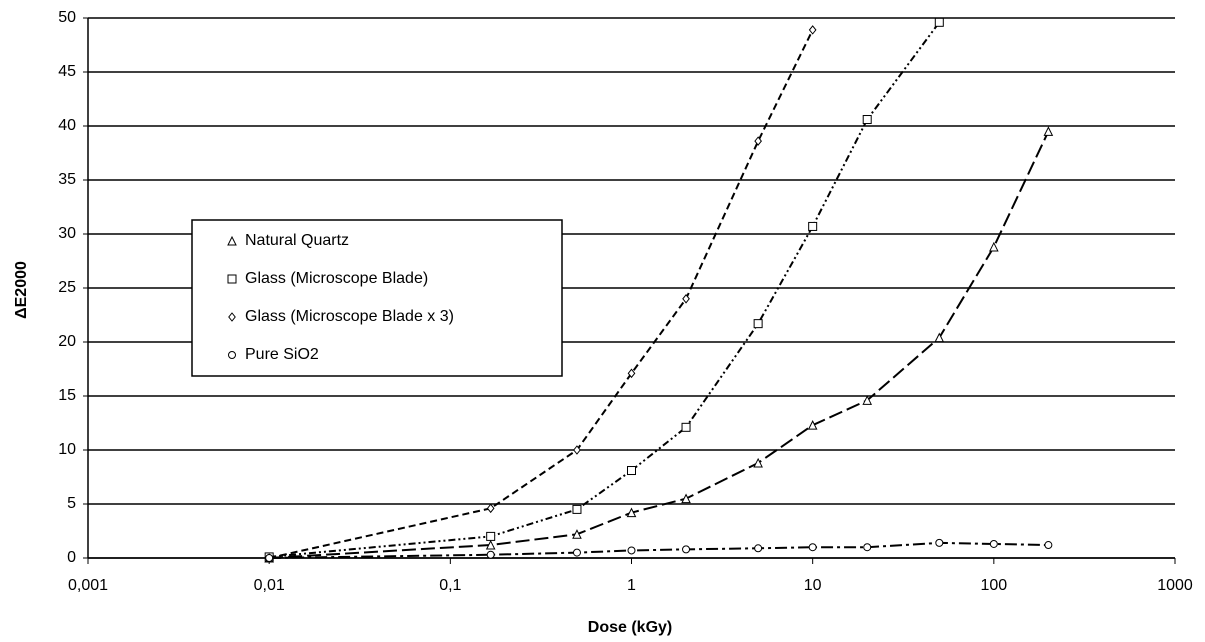 Image resolution: width=1205 pixels, height=642 pixels. I want to click on x-tick-label: 0,001, so click(88, 585).